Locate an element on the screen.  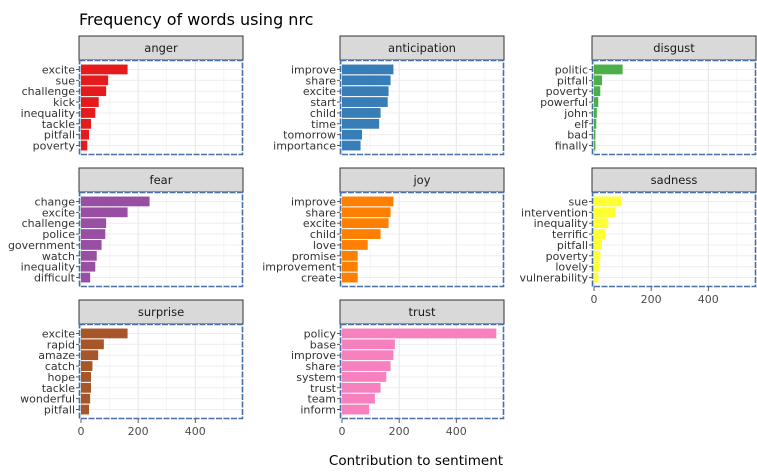
category-label: hope is located at coordinates (62, 377).